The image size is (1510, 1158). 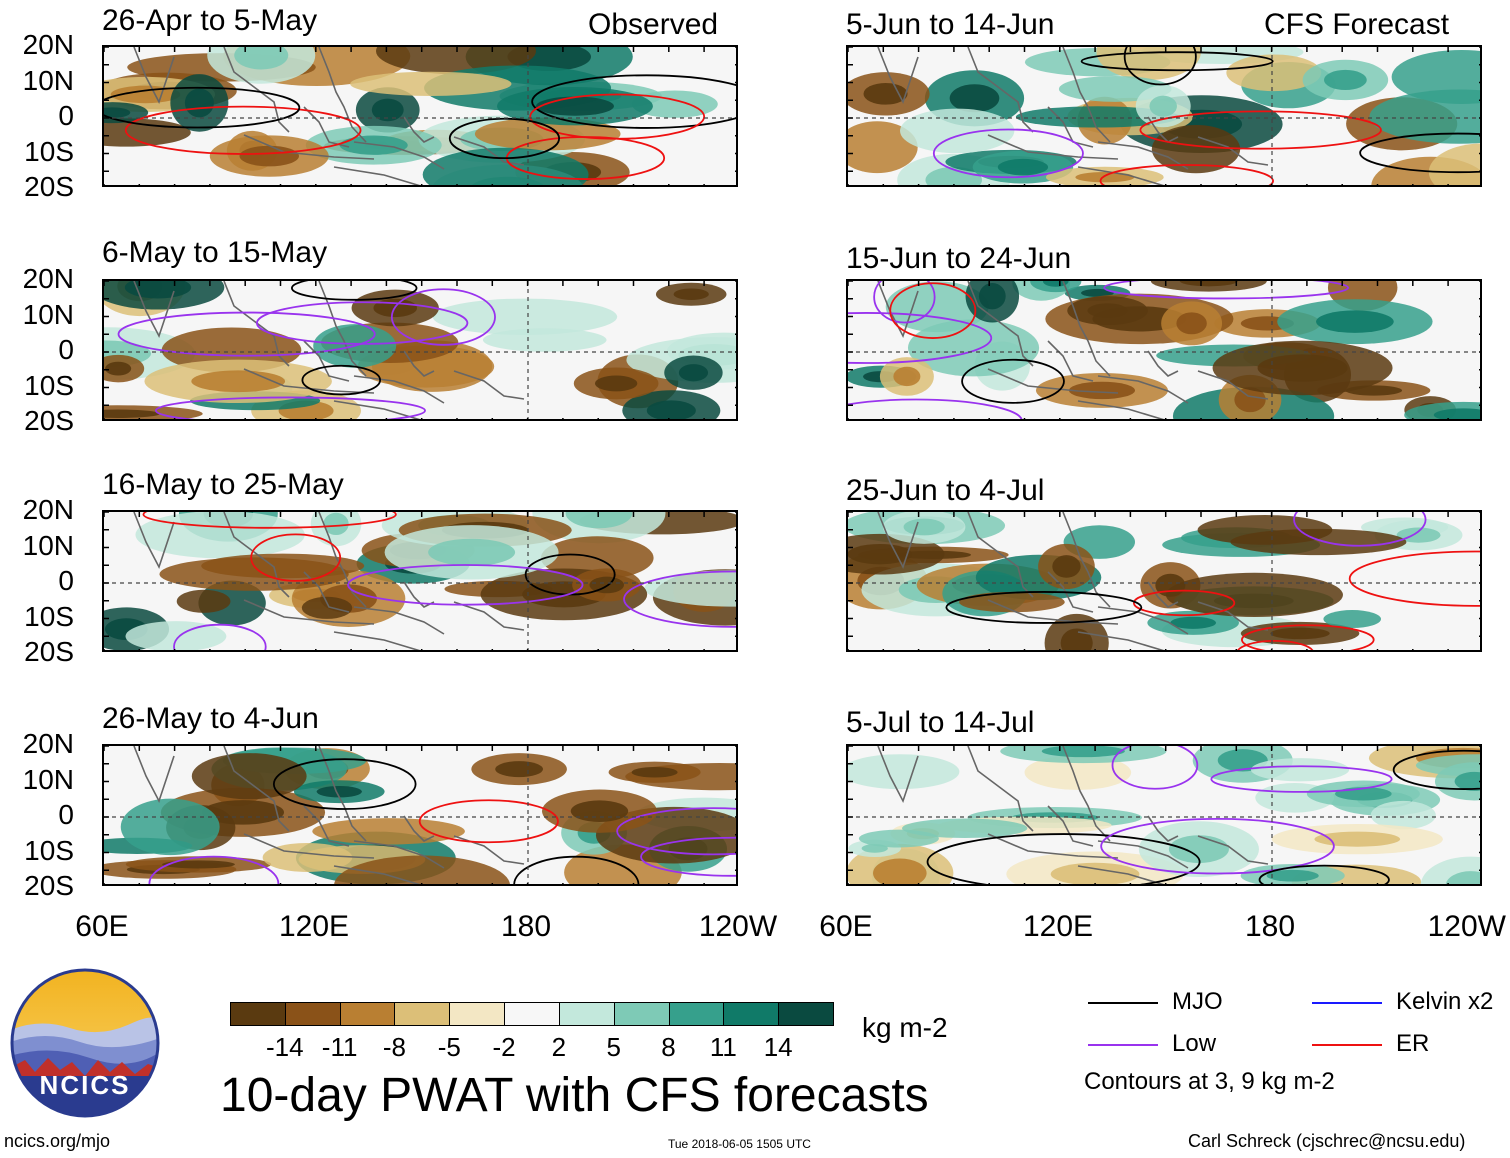 What do you see at coordinates (1413, 1043) in the screenshot?
I see `legend-label: ER` at bounding box center [1413, 1043].